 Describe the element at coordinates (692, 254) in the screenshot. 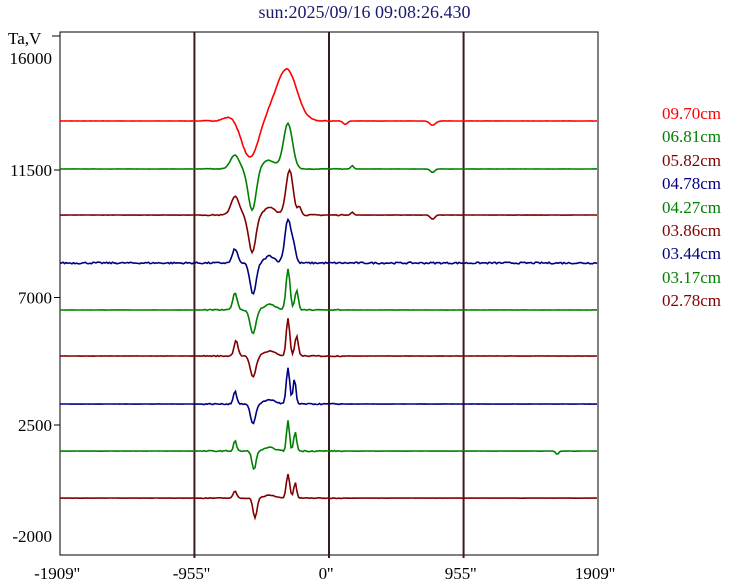

I see `legend-entry: 03.44cm` at that location.